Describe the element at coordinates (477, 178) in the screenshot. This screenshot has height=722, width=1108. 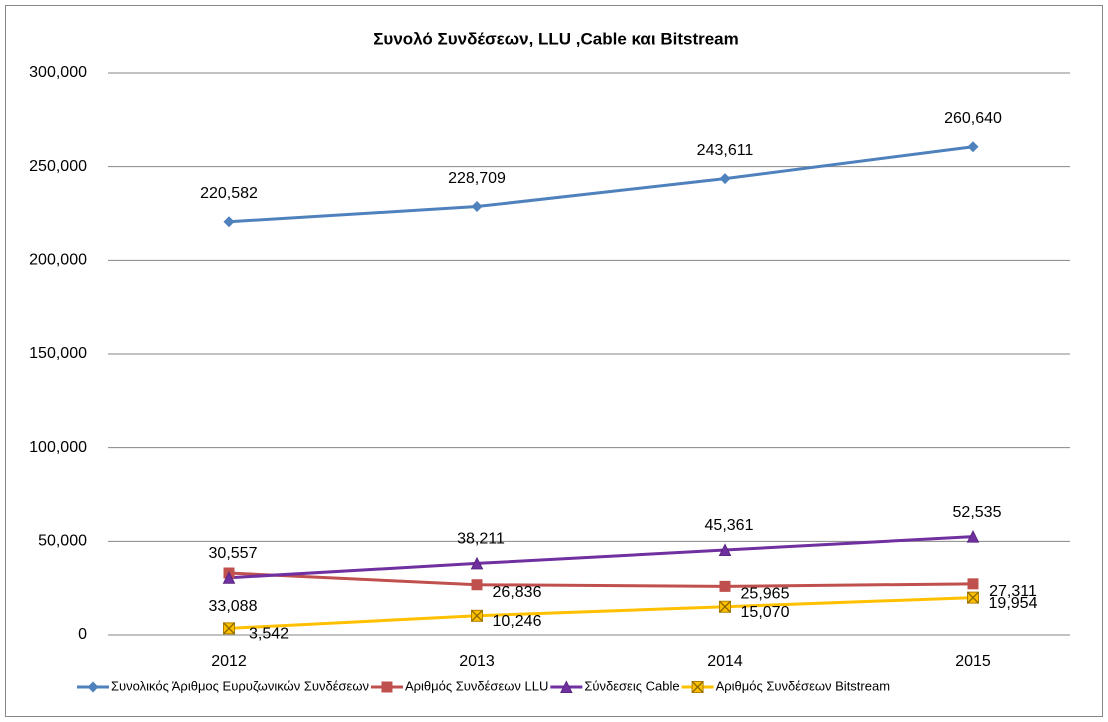
I see `data-label: 228,709` at that location.